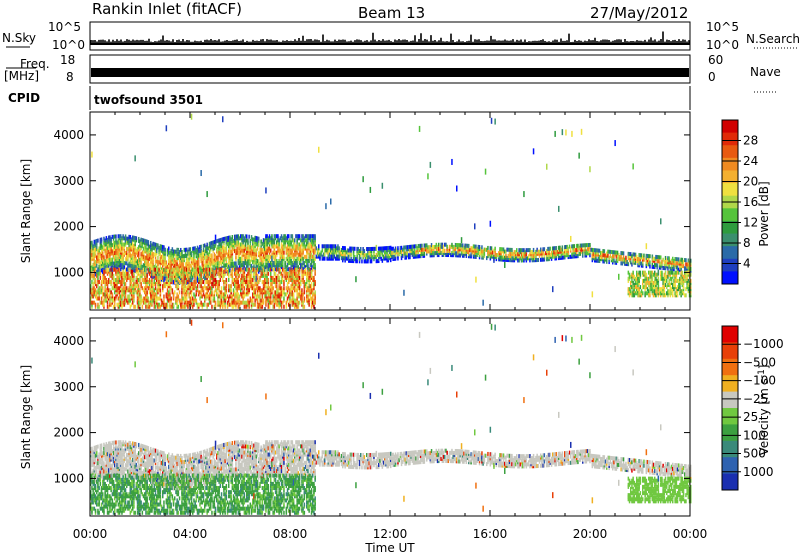 The height and width of the screenshot is (554, 800). Describe the element at coordinates (70, 77) in the screenshot. I see `freq-tick-bottom: 8` at that location.